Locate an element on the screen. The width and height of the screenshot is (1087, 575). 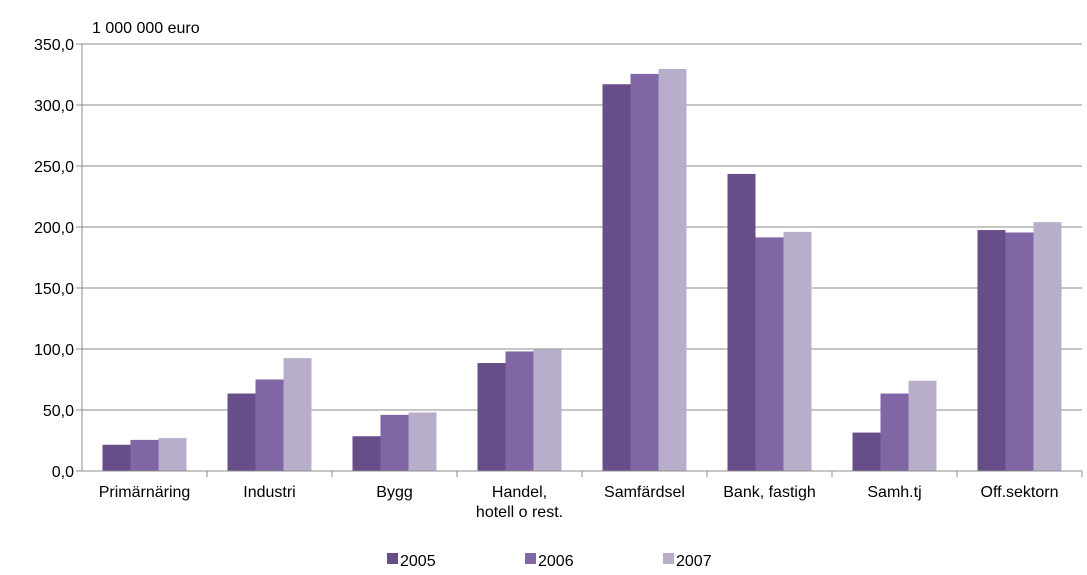
y-tick-label: 100,0 is located at coordinates (54, 350).